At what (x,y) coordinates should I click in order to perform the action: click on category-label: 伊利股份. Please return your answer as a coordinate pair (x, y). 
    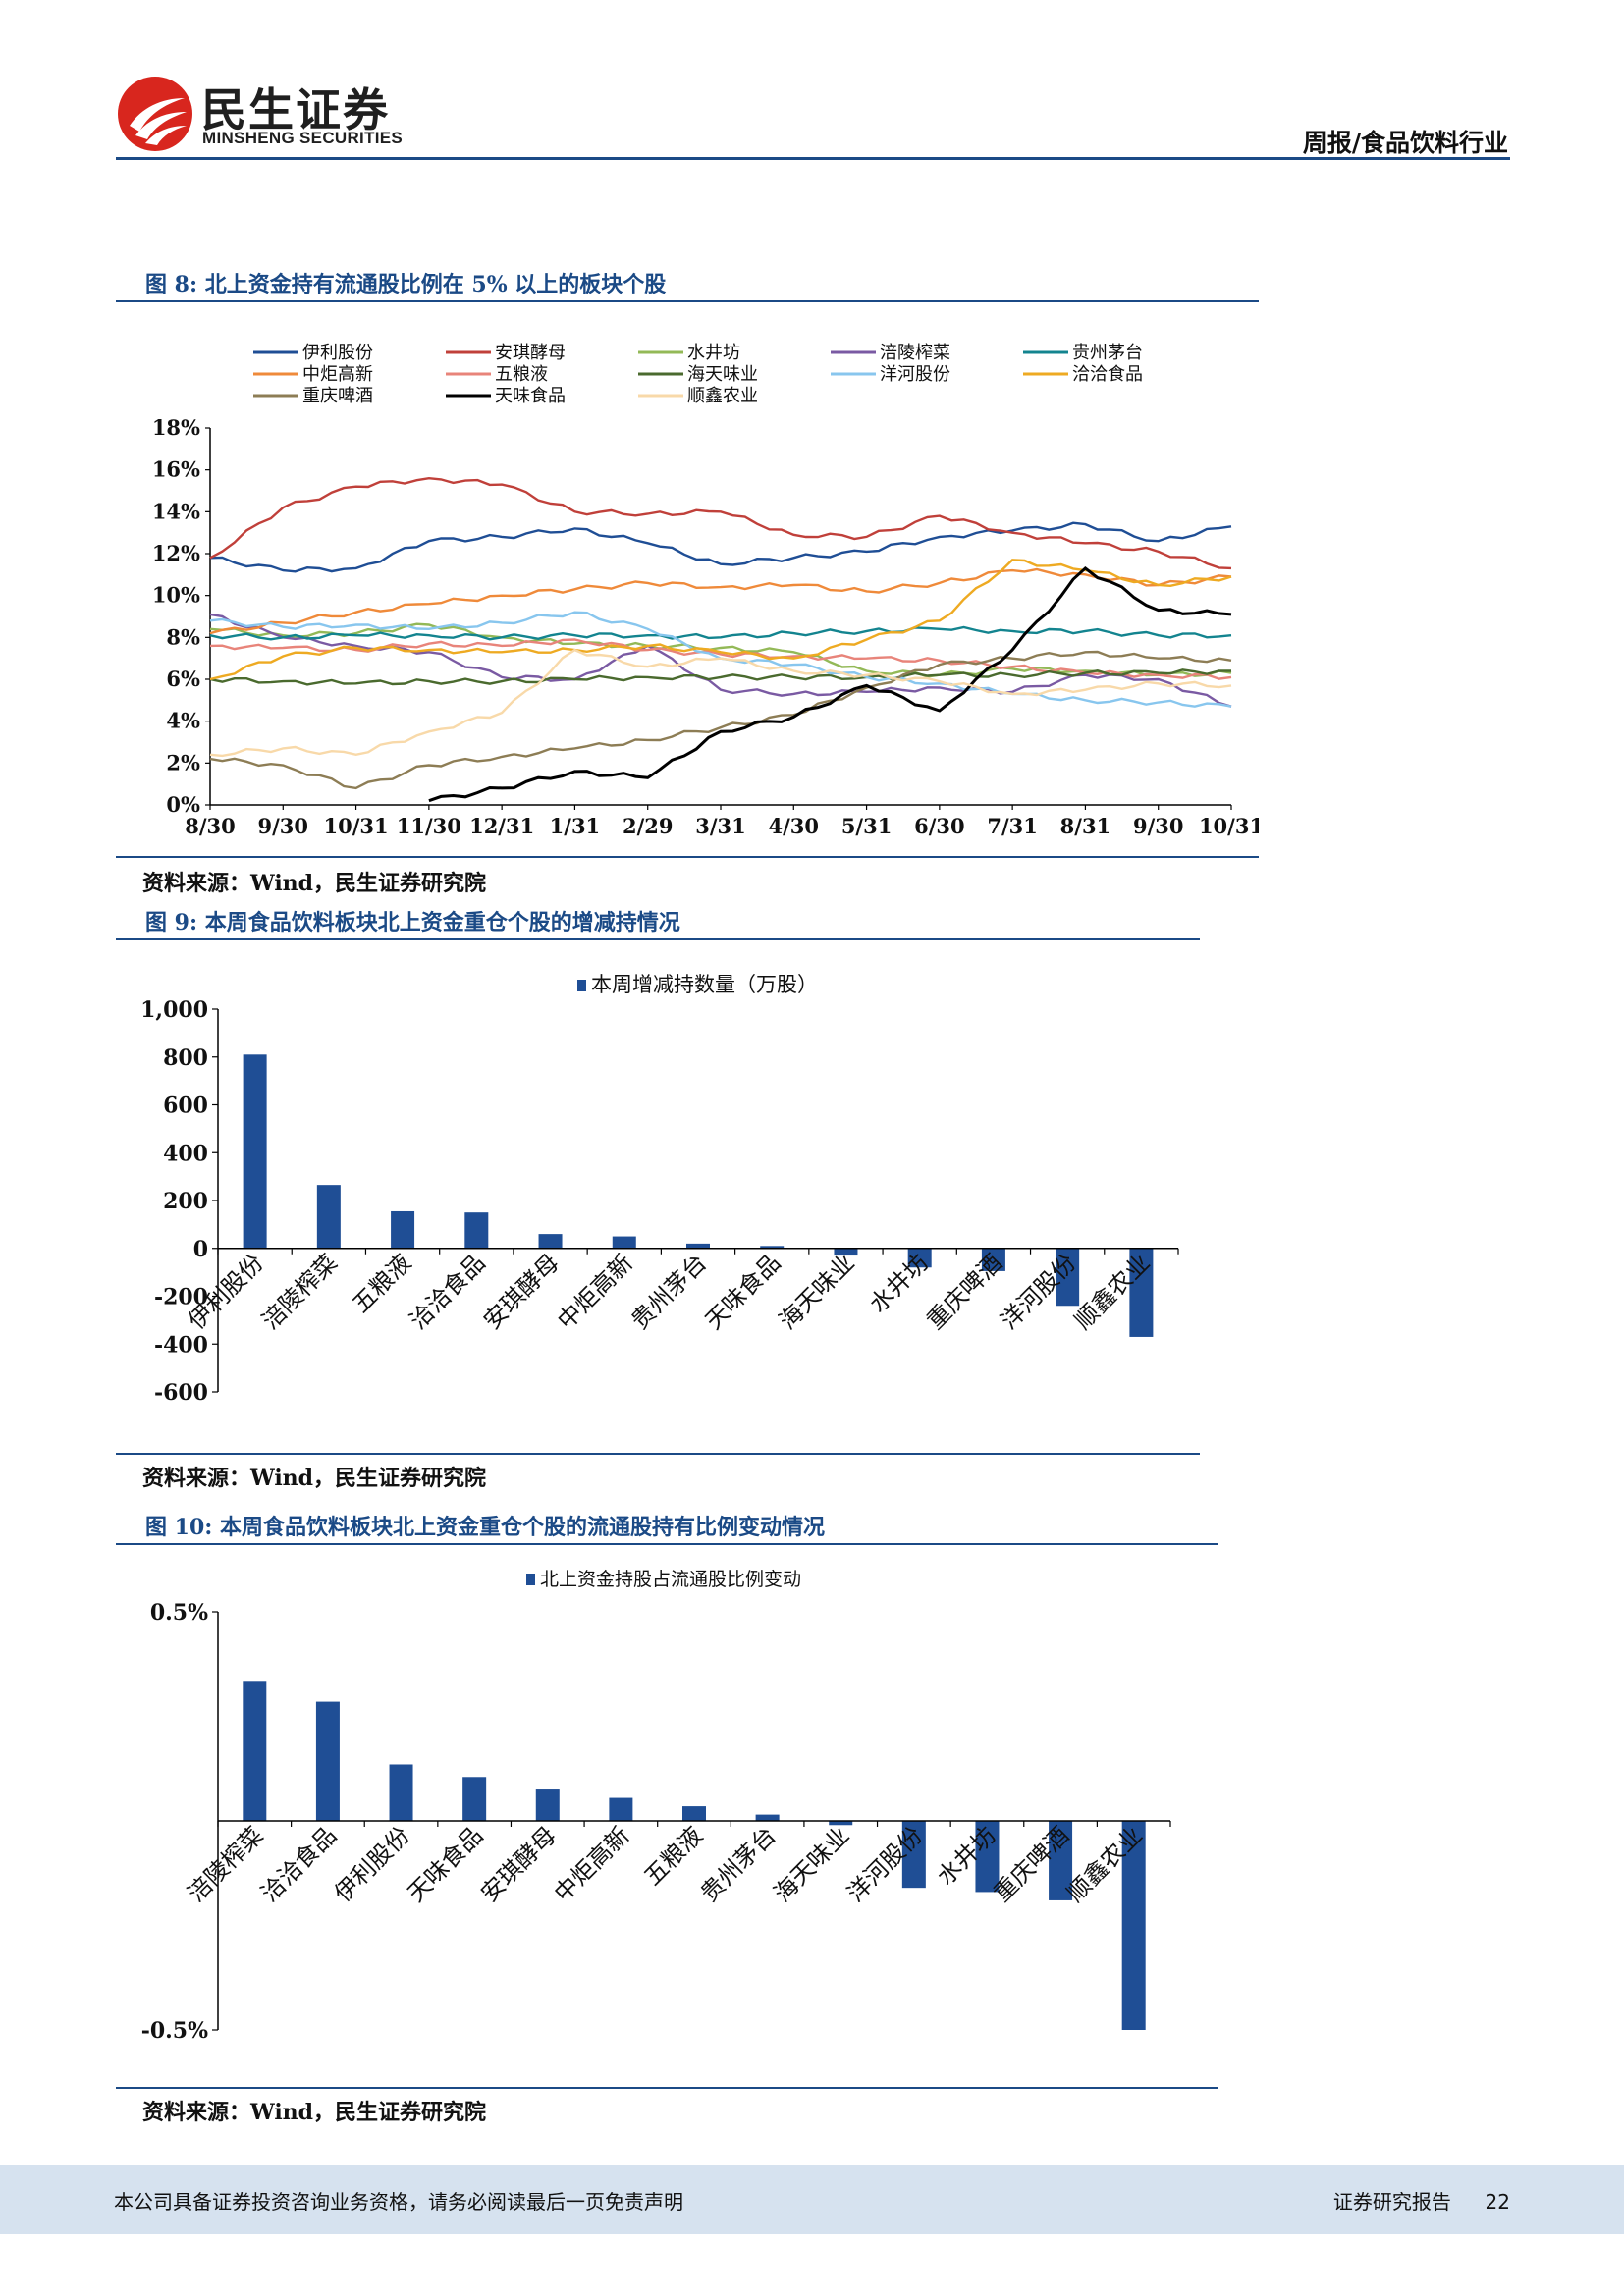
    Looking at the image, I should click on (372, 1864).